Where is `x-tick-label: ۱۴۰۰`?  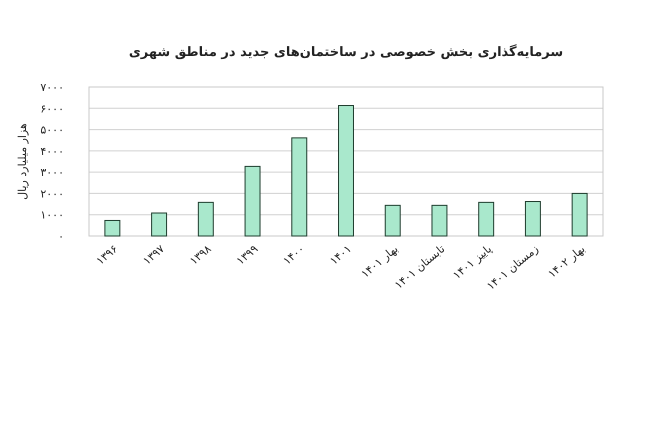 x-tick-label: ۱۴۰۰ is located at coordinates (294, 255).